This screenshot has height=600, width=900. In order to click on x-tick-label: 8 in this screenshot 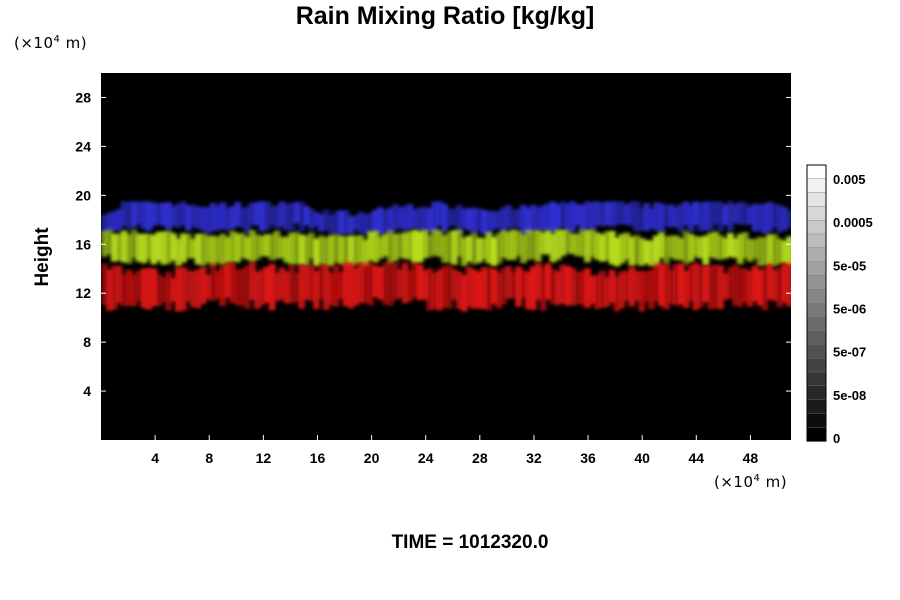, I will do `click(209, 458)`.